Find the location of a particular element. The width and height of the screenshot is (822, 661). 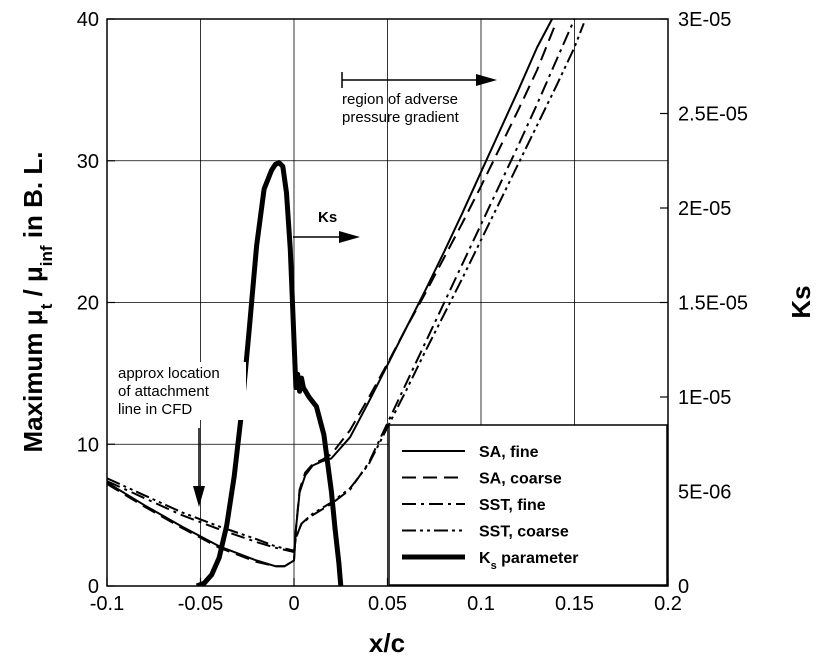

y2-tick-label-4: 2E-05 is located at coordinates (704, 209).